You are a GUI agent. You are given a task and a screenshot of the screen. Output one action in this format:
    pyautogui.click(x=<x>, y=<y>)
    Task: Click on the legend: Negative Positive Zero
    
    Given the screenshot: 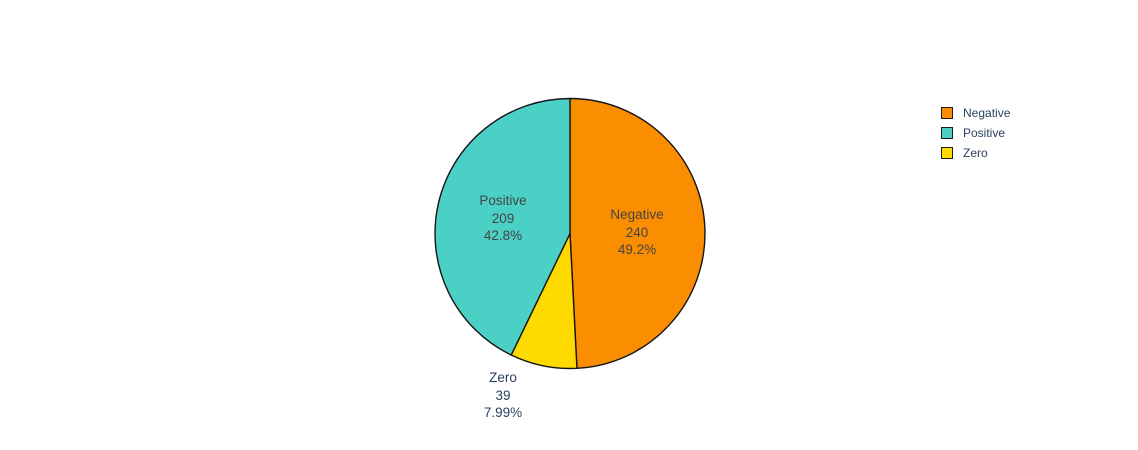 What is the action you would take?
    pyautogui.click(x=975, y=133)
    